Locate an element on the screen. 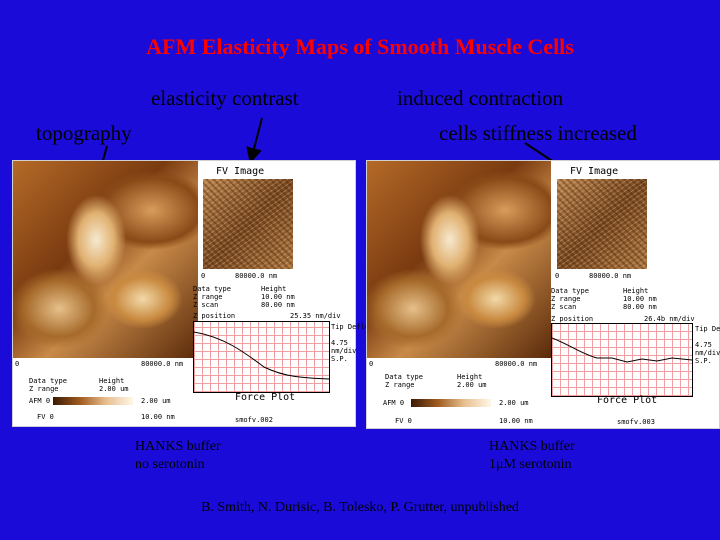 This screenshot has height=540, width=720. caption-left-line1: HANKS buffer is located at coordinates (178, 446).